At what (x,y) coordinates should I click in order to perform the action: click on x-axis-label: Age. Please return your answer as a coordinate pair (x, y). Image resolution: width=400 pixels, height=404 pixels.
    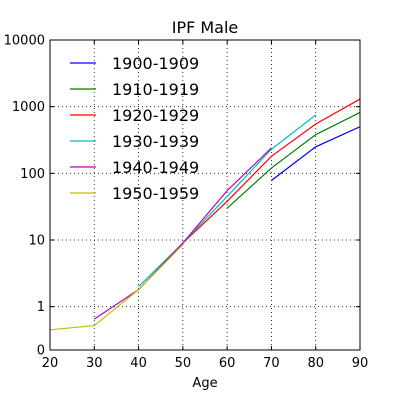
    Looking at the image, I should click on (204, 383).